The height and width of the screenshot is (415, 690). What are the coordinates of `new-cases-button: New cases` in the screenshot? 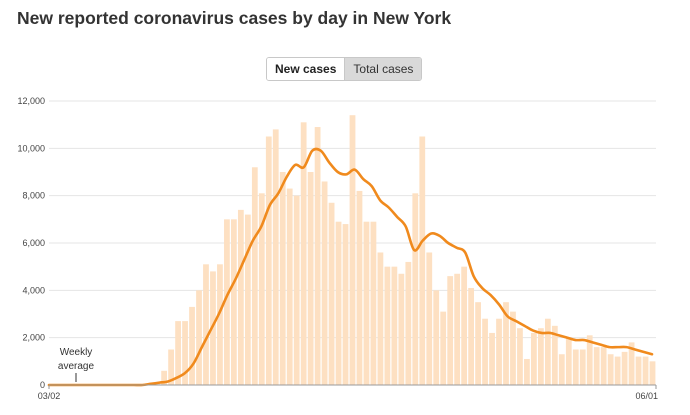 It's located at (306, 69).